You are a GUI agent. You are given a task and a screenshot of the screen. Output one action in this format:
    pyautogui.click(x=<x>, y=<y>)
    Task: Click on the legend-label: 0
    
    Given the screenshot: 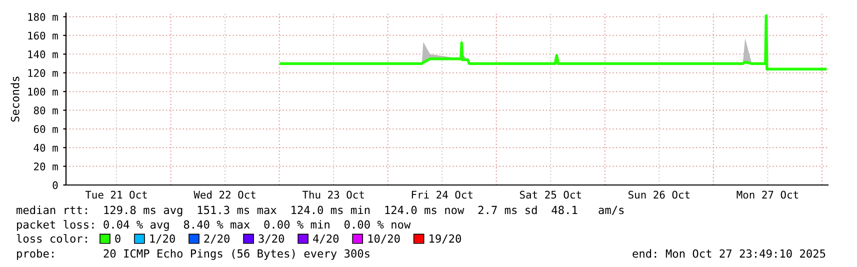 What is the action you would take?
    pyautogui.click(x=117, y=238)
    